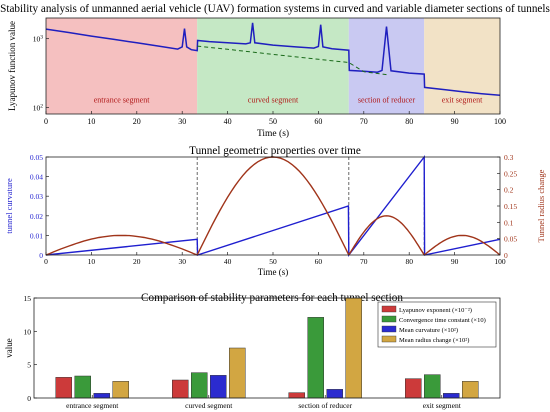 This screenshot has height=412, width=550. Describe the element at coordinates (137, 121) in the screenshot. I see `chart1-xtick-label: 20` at that location.